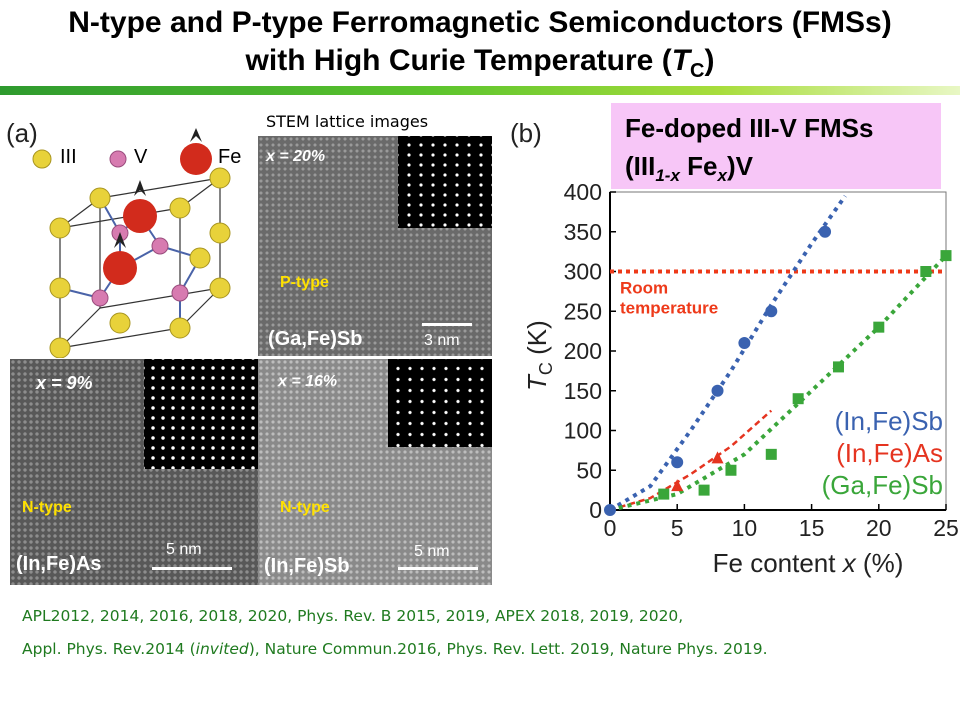 This screenshot has height=720, width=960. What do you see at coordinates (669, 308) in the screenshot?
I see `room-temperature-label: temperature` at bounding box center [669, 308].